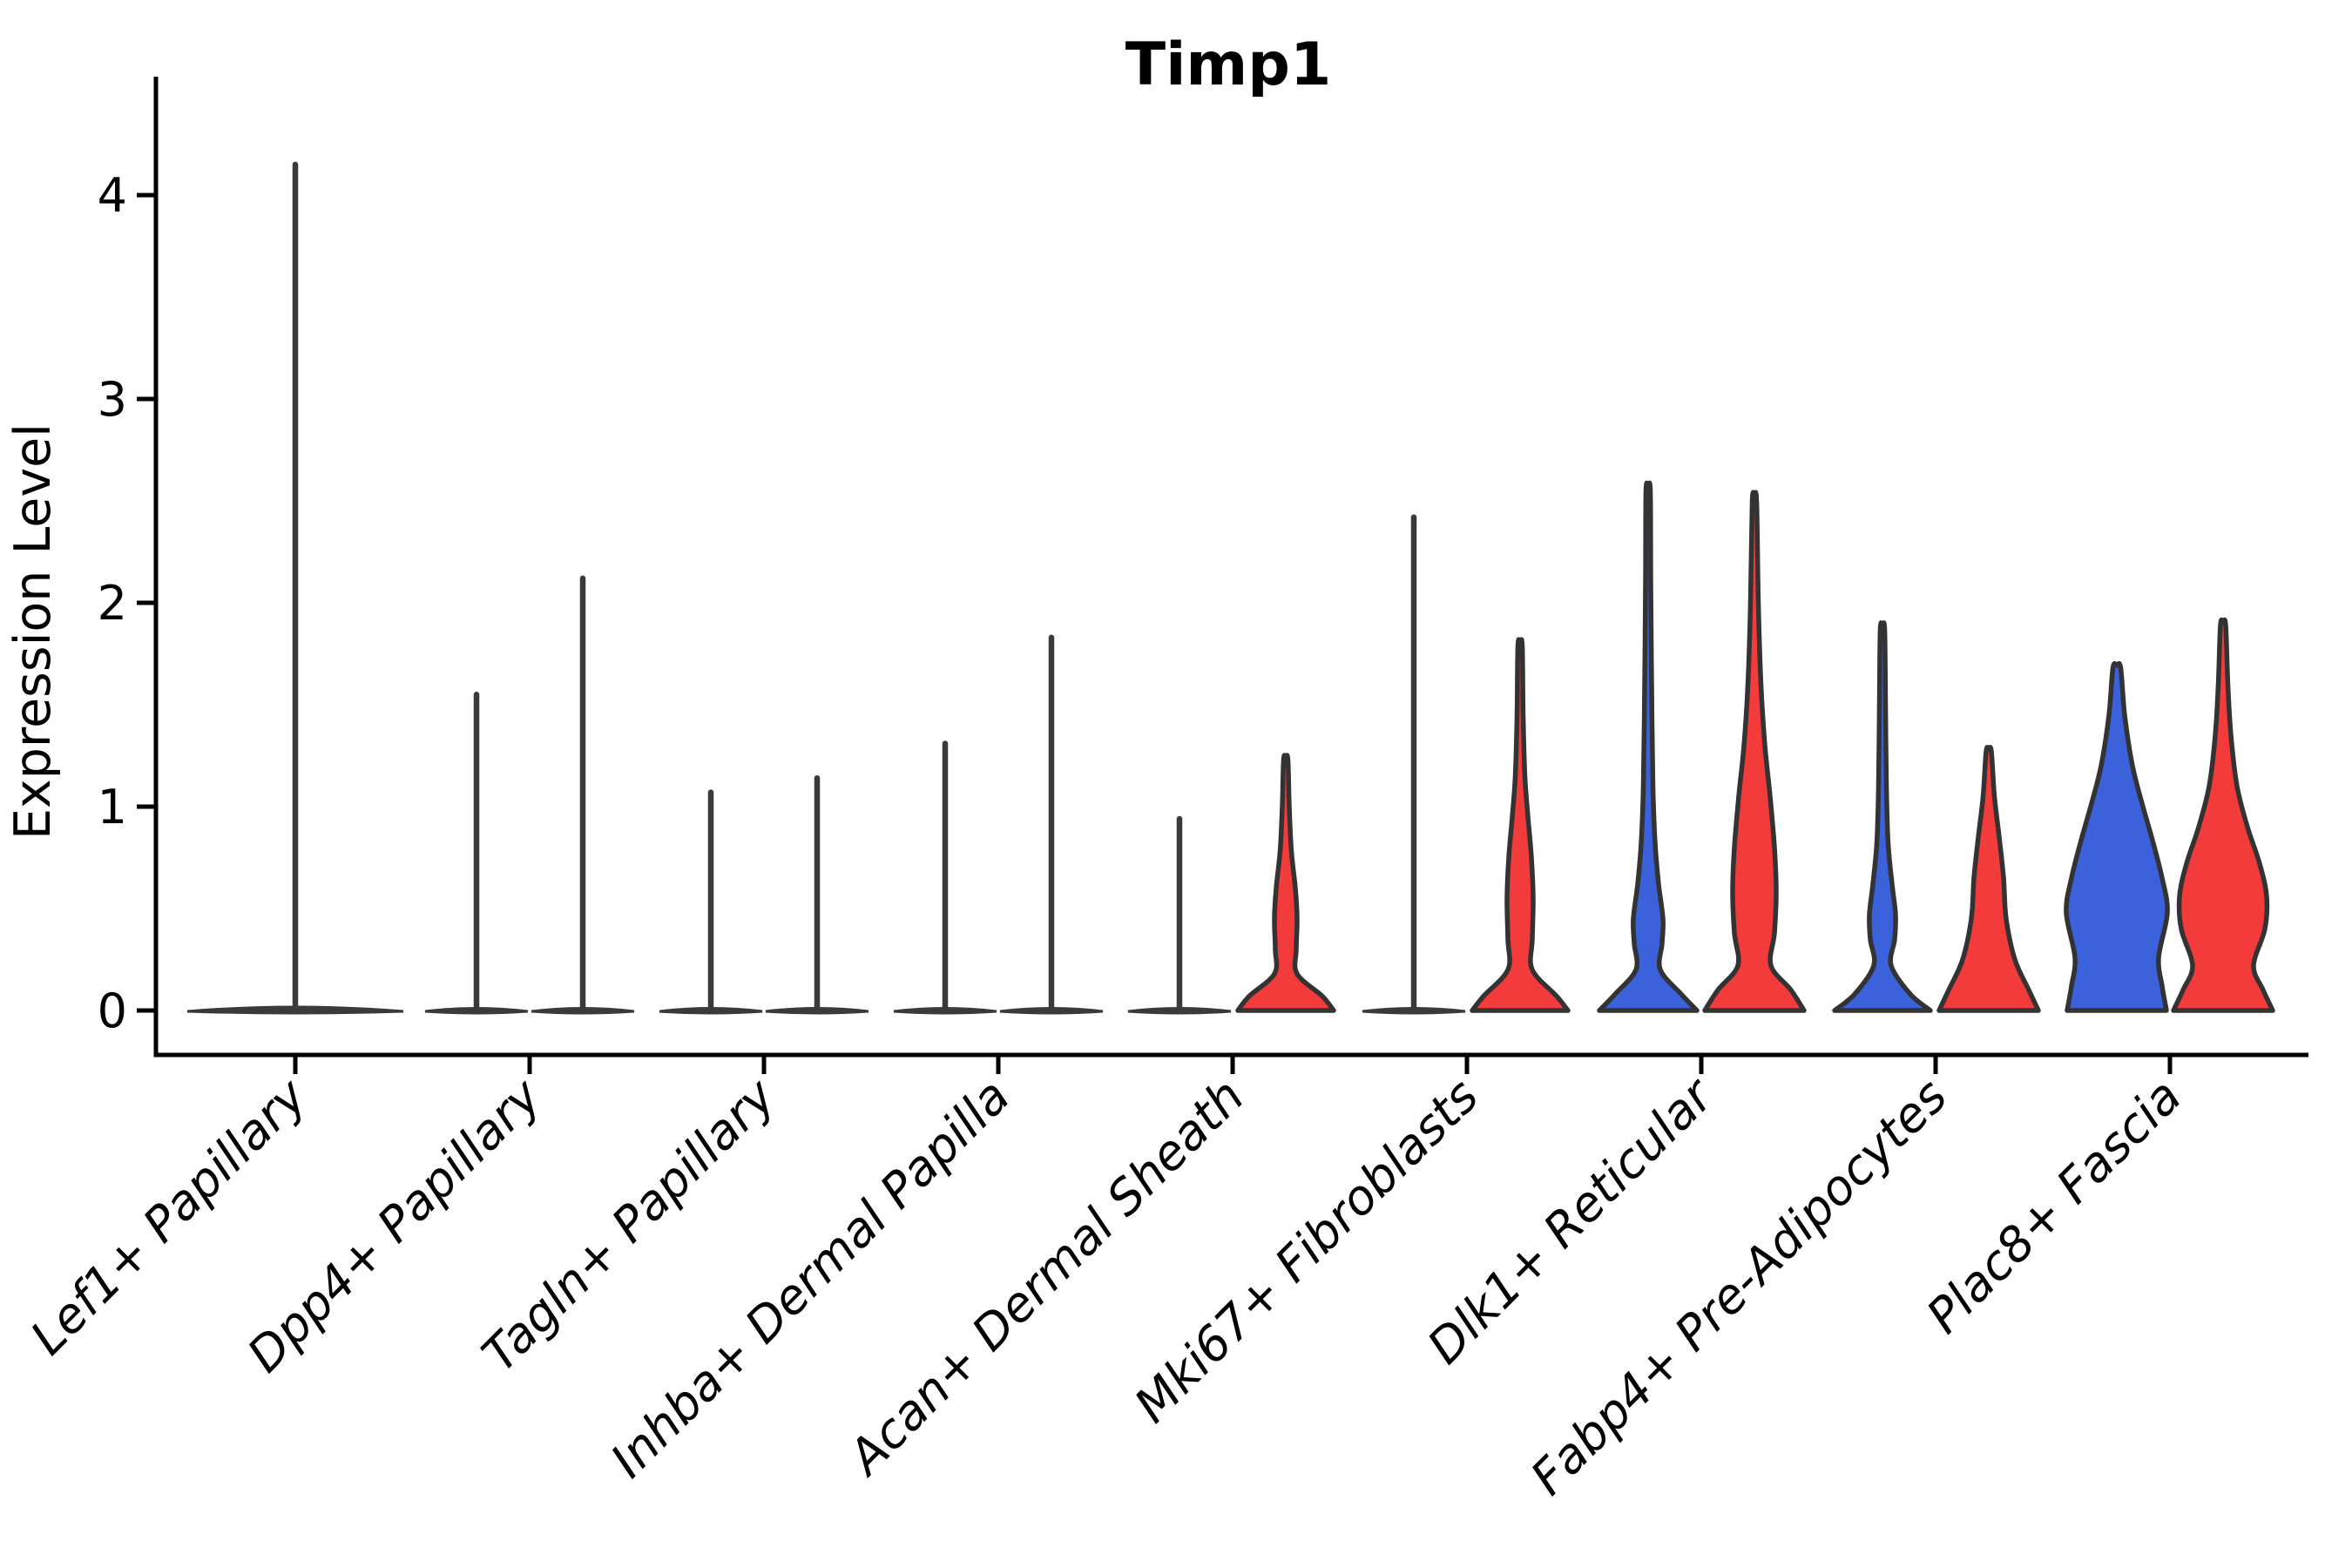 This screenshot has height=1568, width=2352. I want to click on x-tick-label: Plac8+ Fascia, so click(2054, 1206).